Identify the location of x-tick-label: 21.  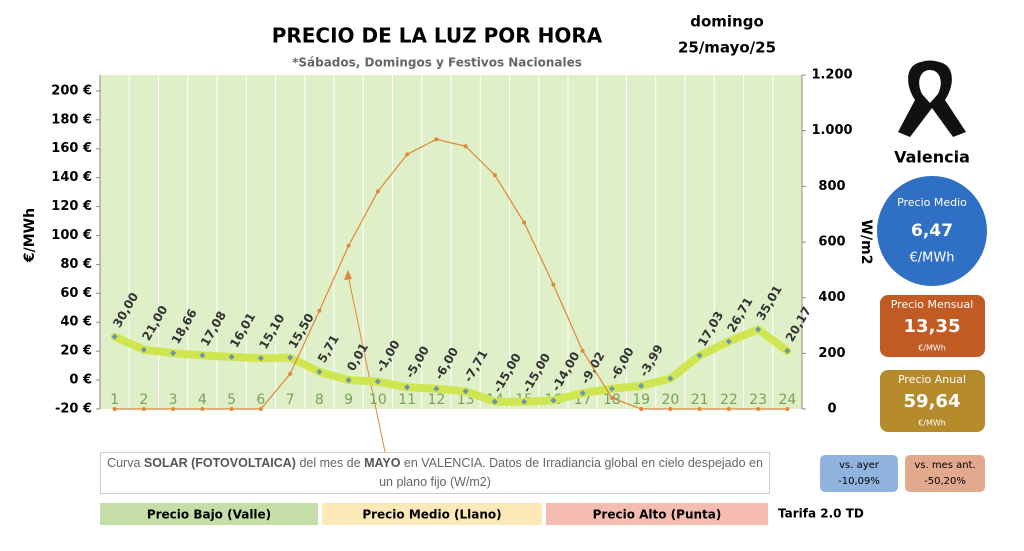
(700, 400).